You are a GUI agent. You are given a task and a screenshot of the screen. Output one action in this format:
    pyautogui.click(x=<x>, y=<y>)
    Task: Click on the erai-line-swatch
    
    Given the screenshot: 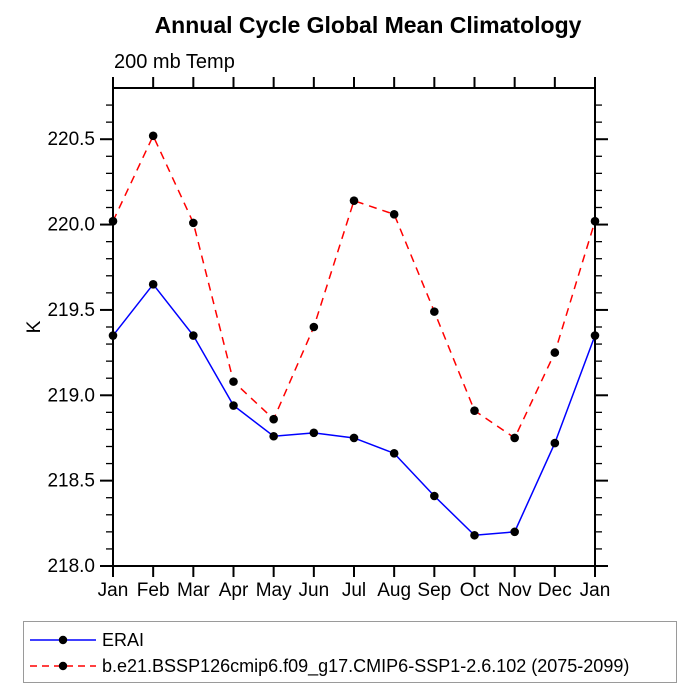 What is the action you would take?
    pyautogui.click(x=63, y=640)
    